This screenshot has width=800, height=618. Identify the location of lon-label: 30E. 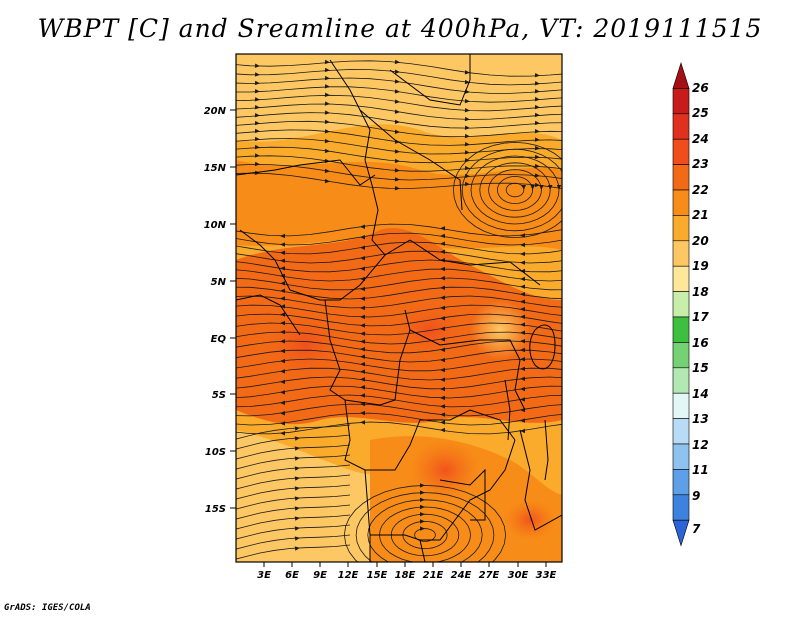
(518, 575).